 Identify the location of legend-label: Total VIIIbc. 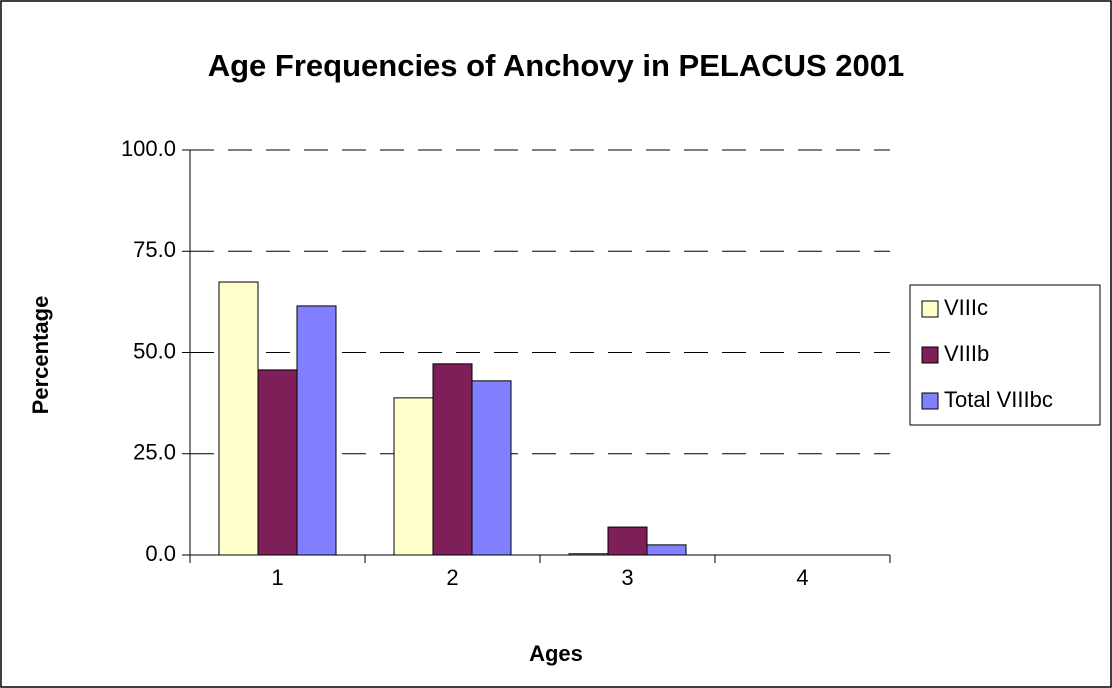
(998, 399).